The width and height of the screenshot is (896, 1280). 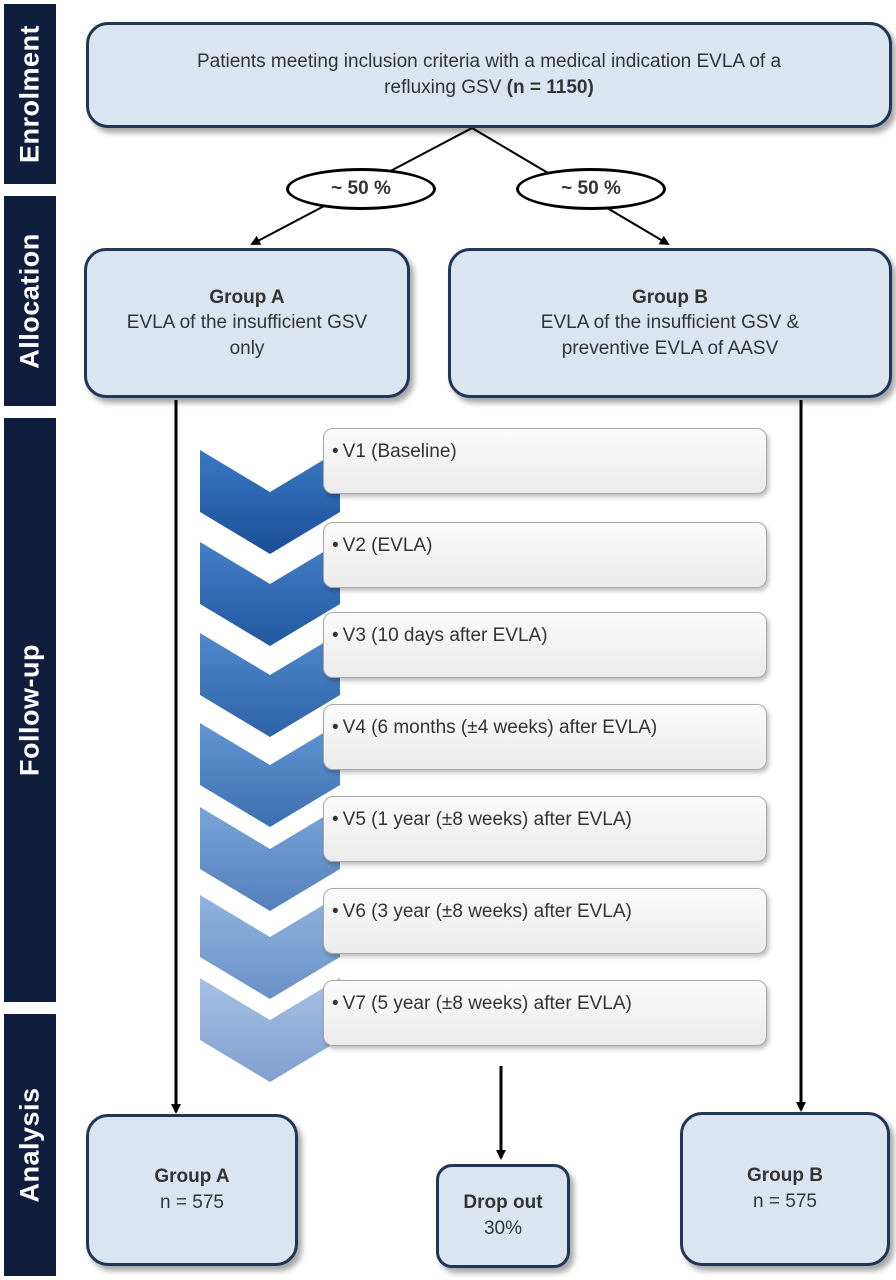 I want to click on chevron-v6, so click(x=270, y=947).